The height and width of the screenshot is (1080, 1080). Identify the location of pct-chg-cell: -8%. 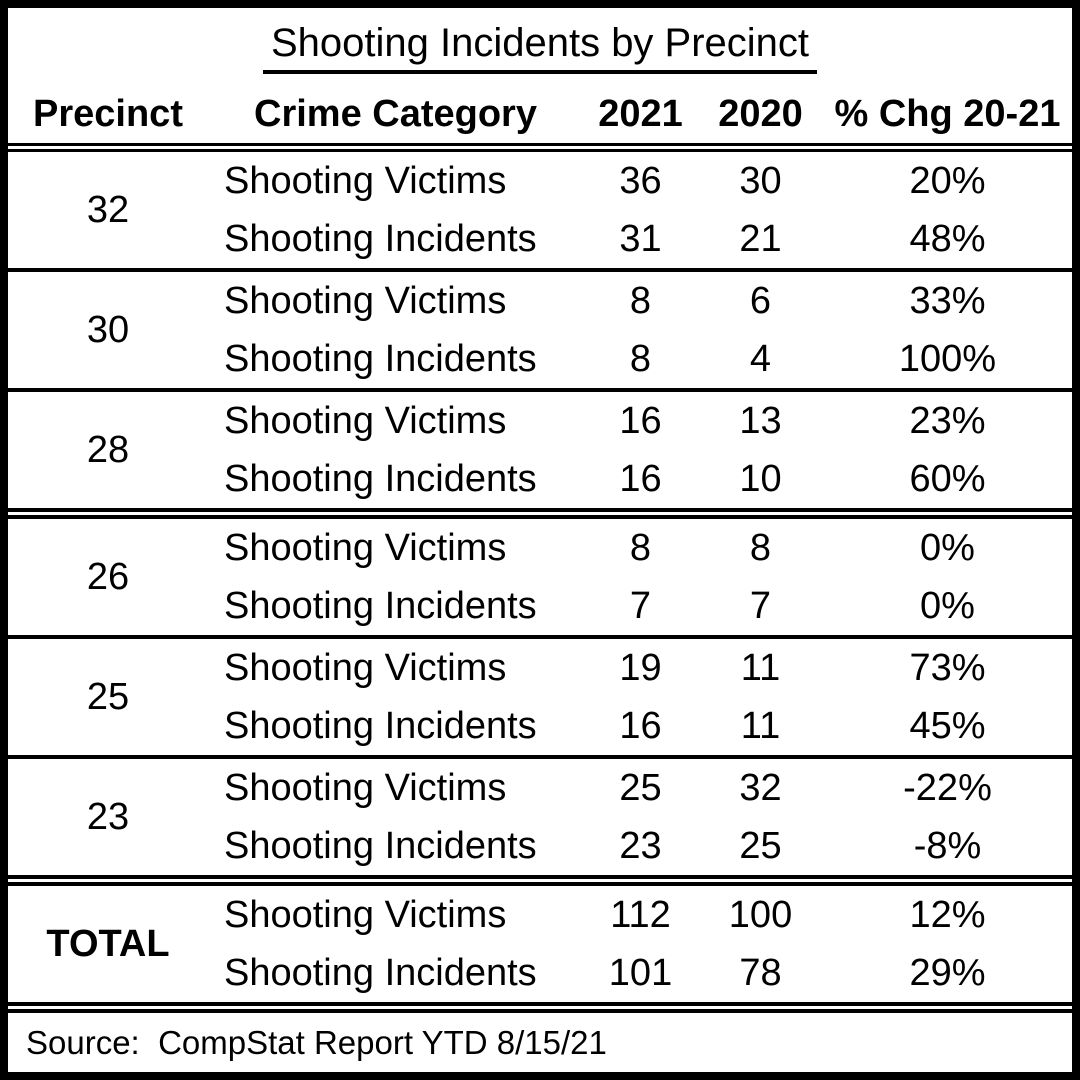
(947, 845).